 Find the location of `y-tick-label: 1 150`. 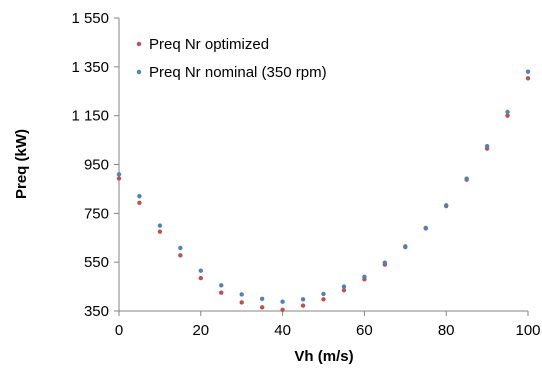

y-tick-label: 1 150 is located at coordinates (90, 116).